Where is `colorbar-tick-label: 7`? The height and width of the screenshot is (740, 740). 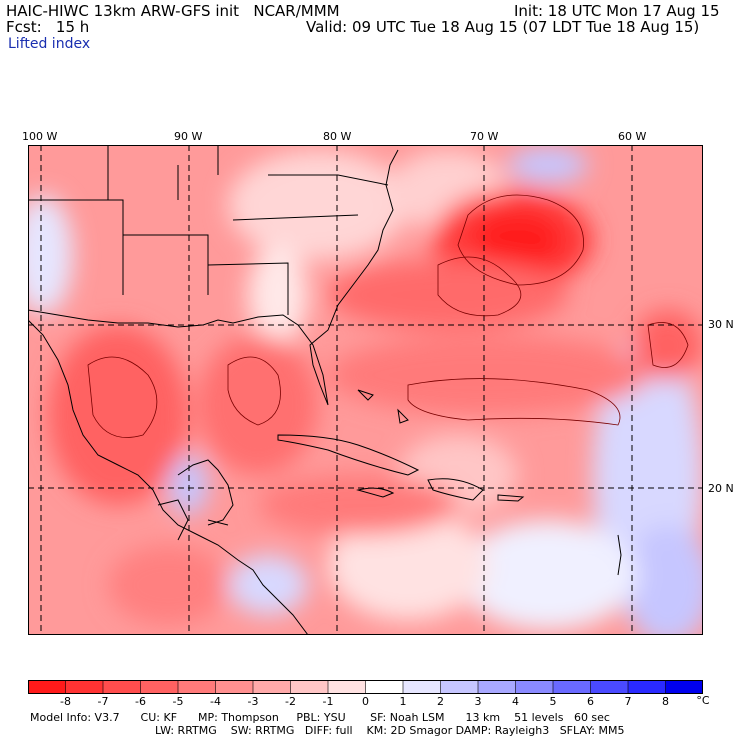 colorbar-tick-label: 7 is located at coordinates (628, 701).